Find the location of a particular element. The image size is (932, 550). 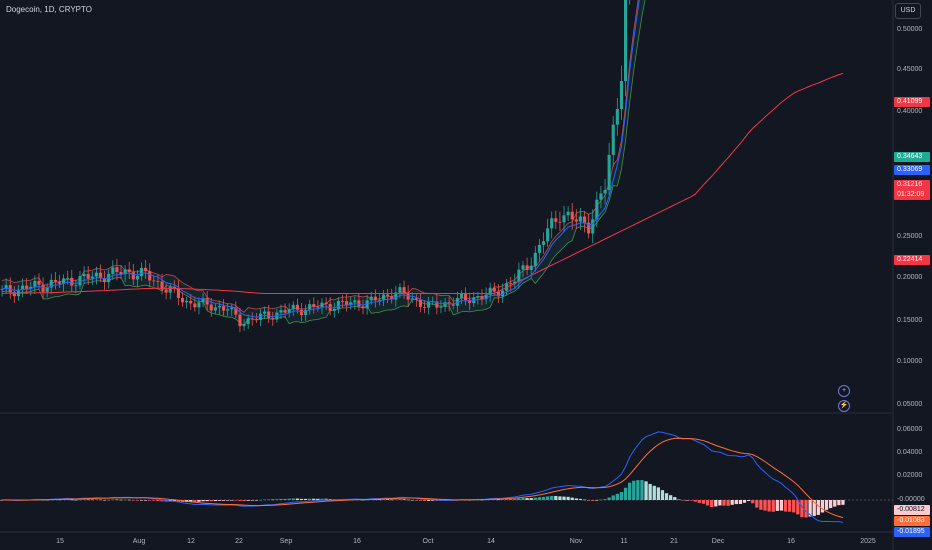

price-axis-label: 0.25000 is located at coordinates (910, 236).